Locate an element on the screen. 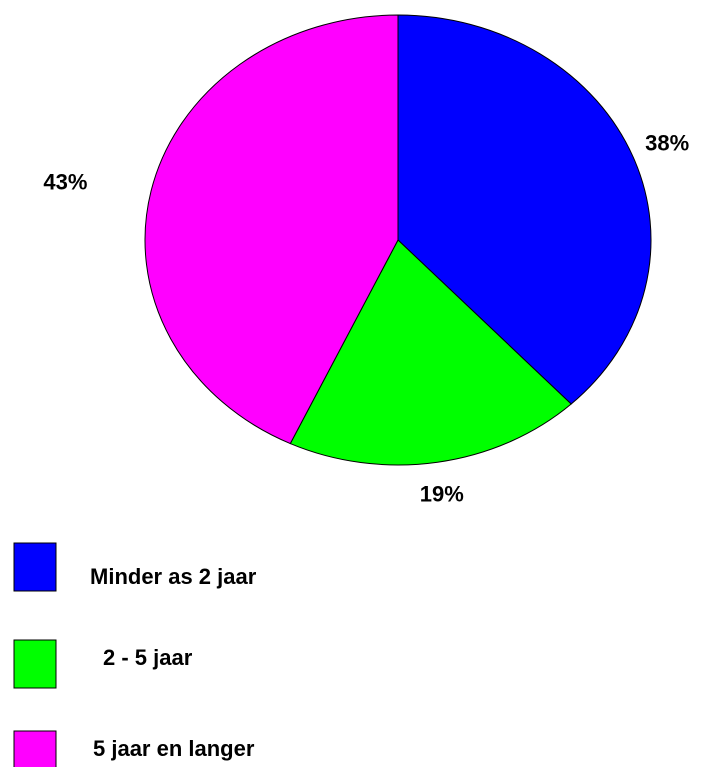 The image size is (708, 767). legend-label: 5 jaar en langer is located at coordinates (174, 748).